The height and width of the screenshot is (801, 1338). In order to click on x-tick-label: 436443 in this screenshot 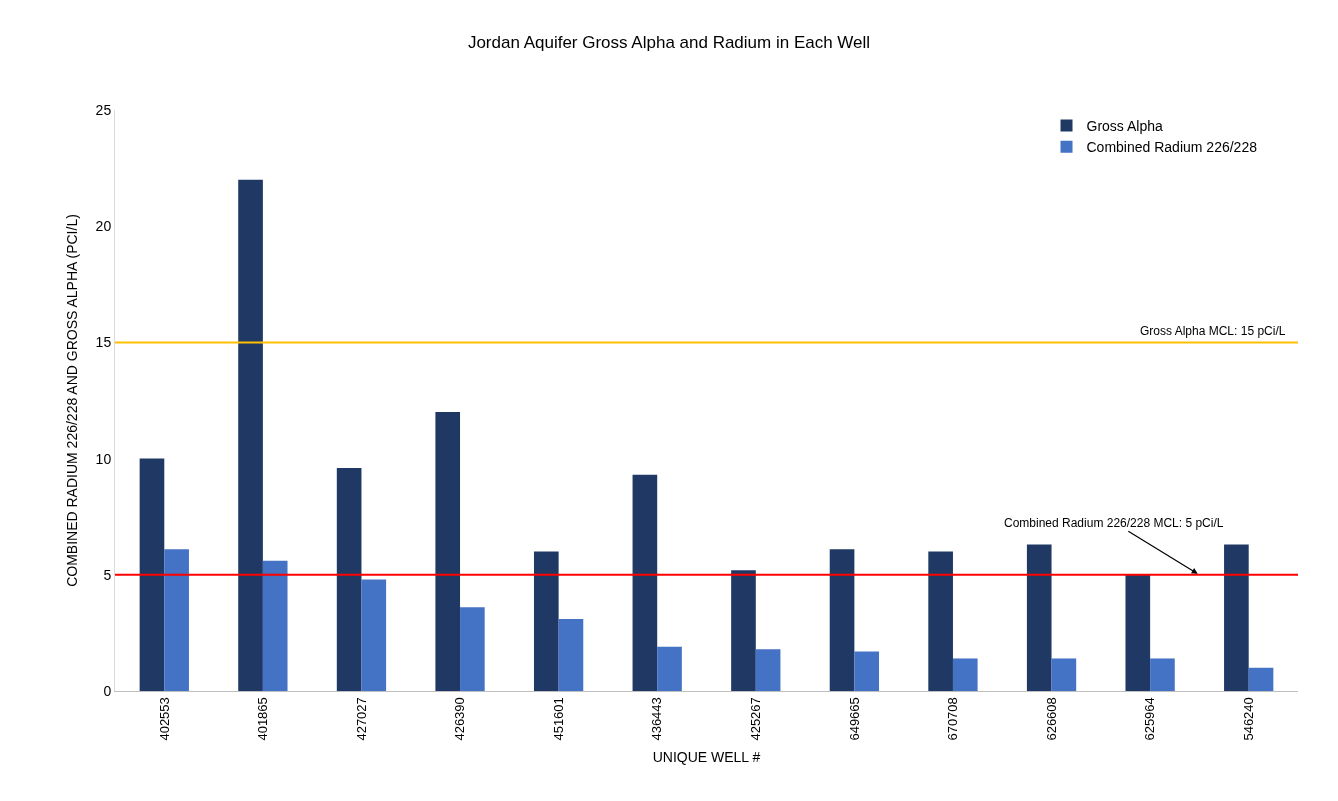, I will do `click(657, 719)`.